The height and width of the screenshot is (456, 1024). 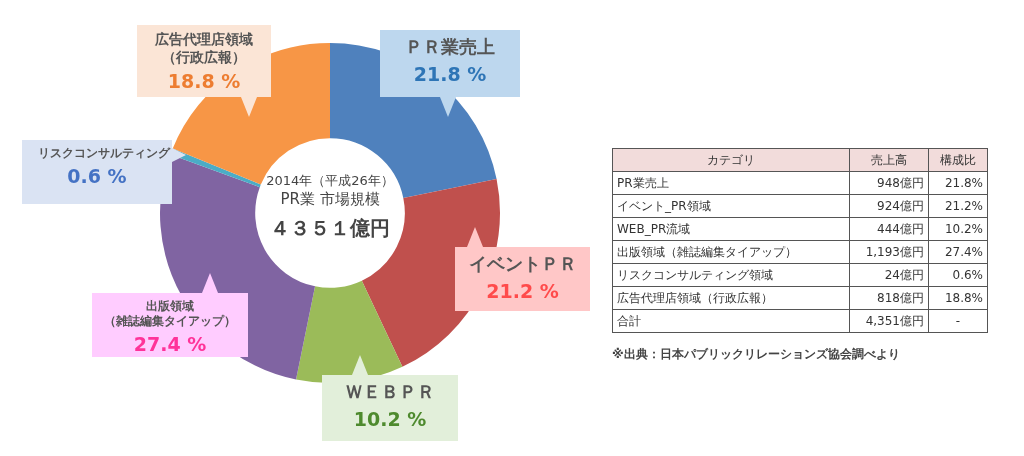 What do you see at coordinates (170, 314) in the screenshot?
I see `slice-label: 出版領域（雑誌編集タイアップ）` at bounding box center [170, 314].